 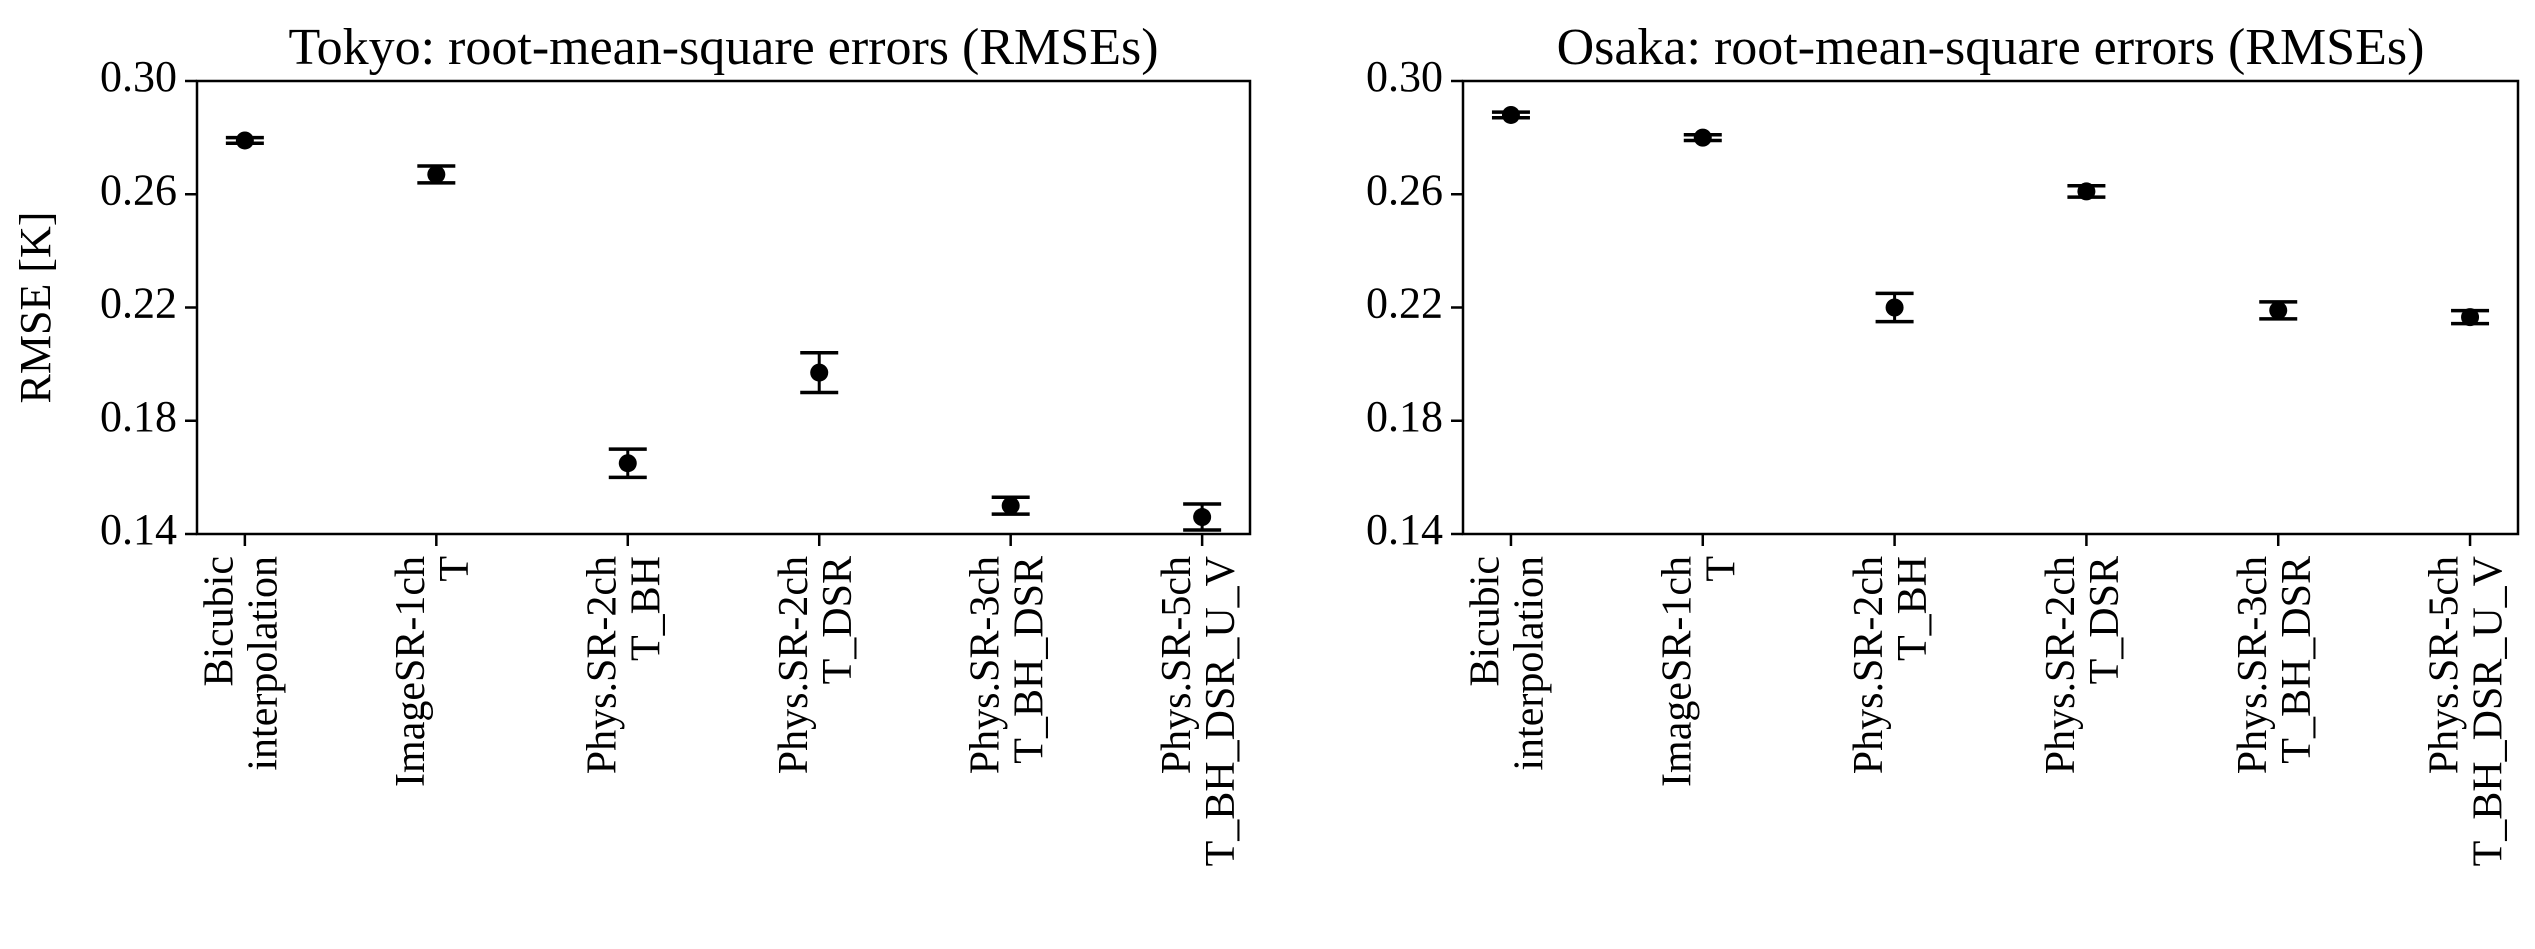 I want to click on chart-title: Tokyo: root-mean-square errors (RMSEs), so click(x=723, y=47).